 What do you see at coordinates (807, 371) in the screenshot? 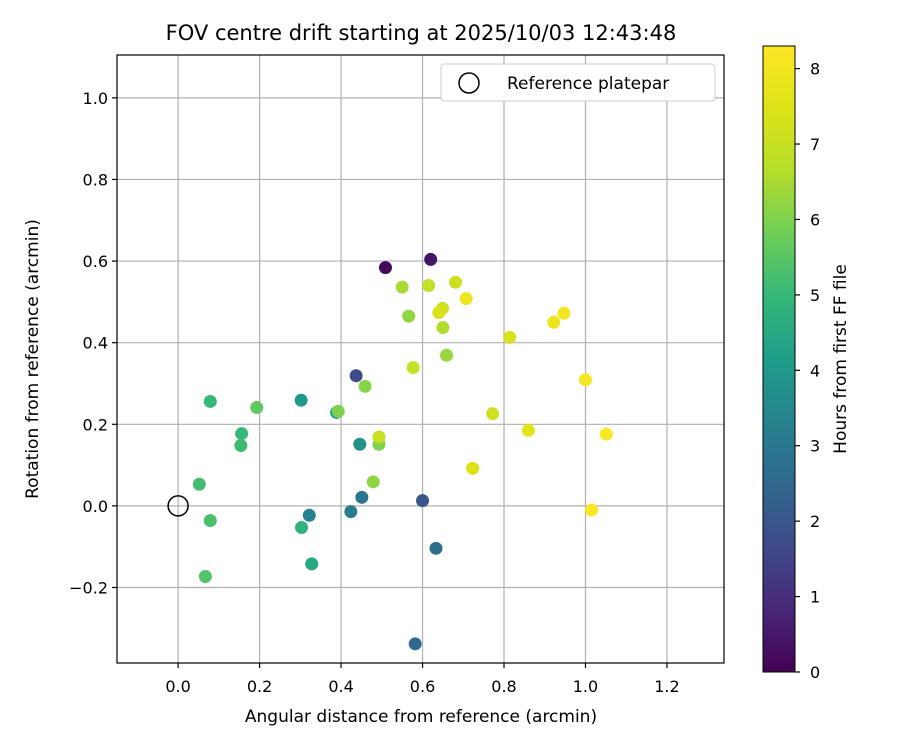
I see `colorbar-ticks: 0 1 2 3 4 5 6 7 8` at bounding box center [807, 371].